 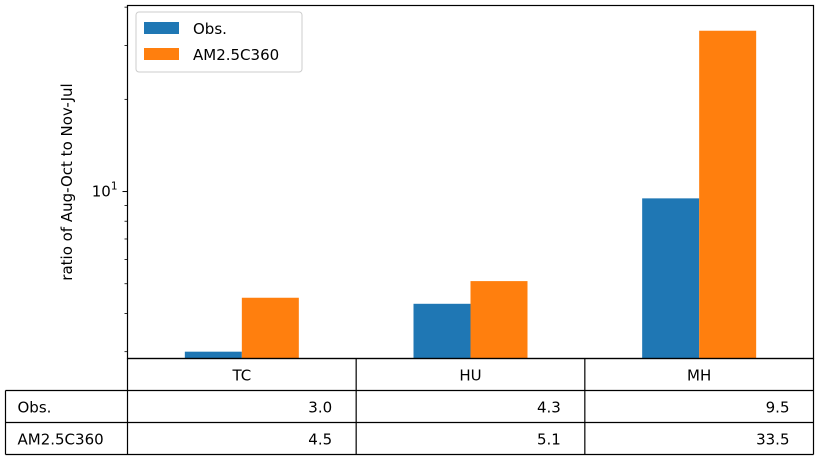 I want to click on table-cell: 4.5, so click(x=320, y=440).